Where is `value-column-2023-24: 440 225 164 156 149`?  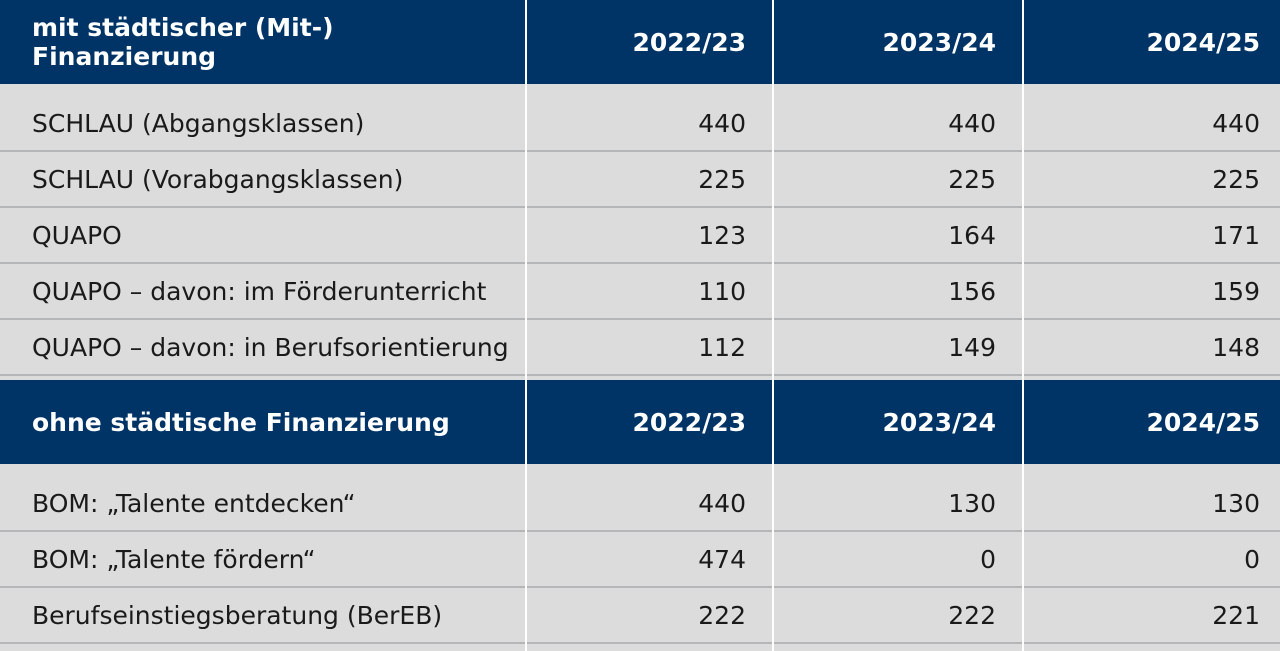
value-column-2023-24: 440 225 164 156 149 is located at coordinates (898, 232).